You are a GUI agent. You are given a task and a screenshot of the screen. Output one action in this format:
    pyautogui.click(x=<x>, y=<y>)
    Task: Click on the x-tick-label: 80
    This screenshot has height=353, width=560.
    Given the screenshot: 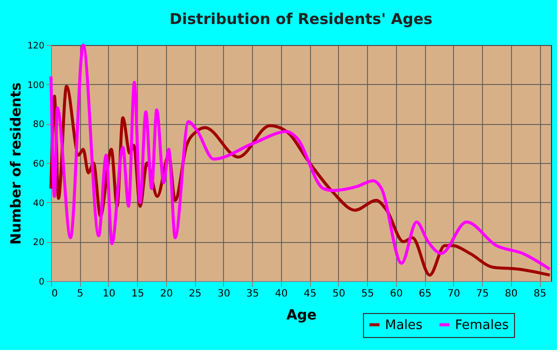 What is the action you would take?
    pyautogui.click(x=511, y=294)
    